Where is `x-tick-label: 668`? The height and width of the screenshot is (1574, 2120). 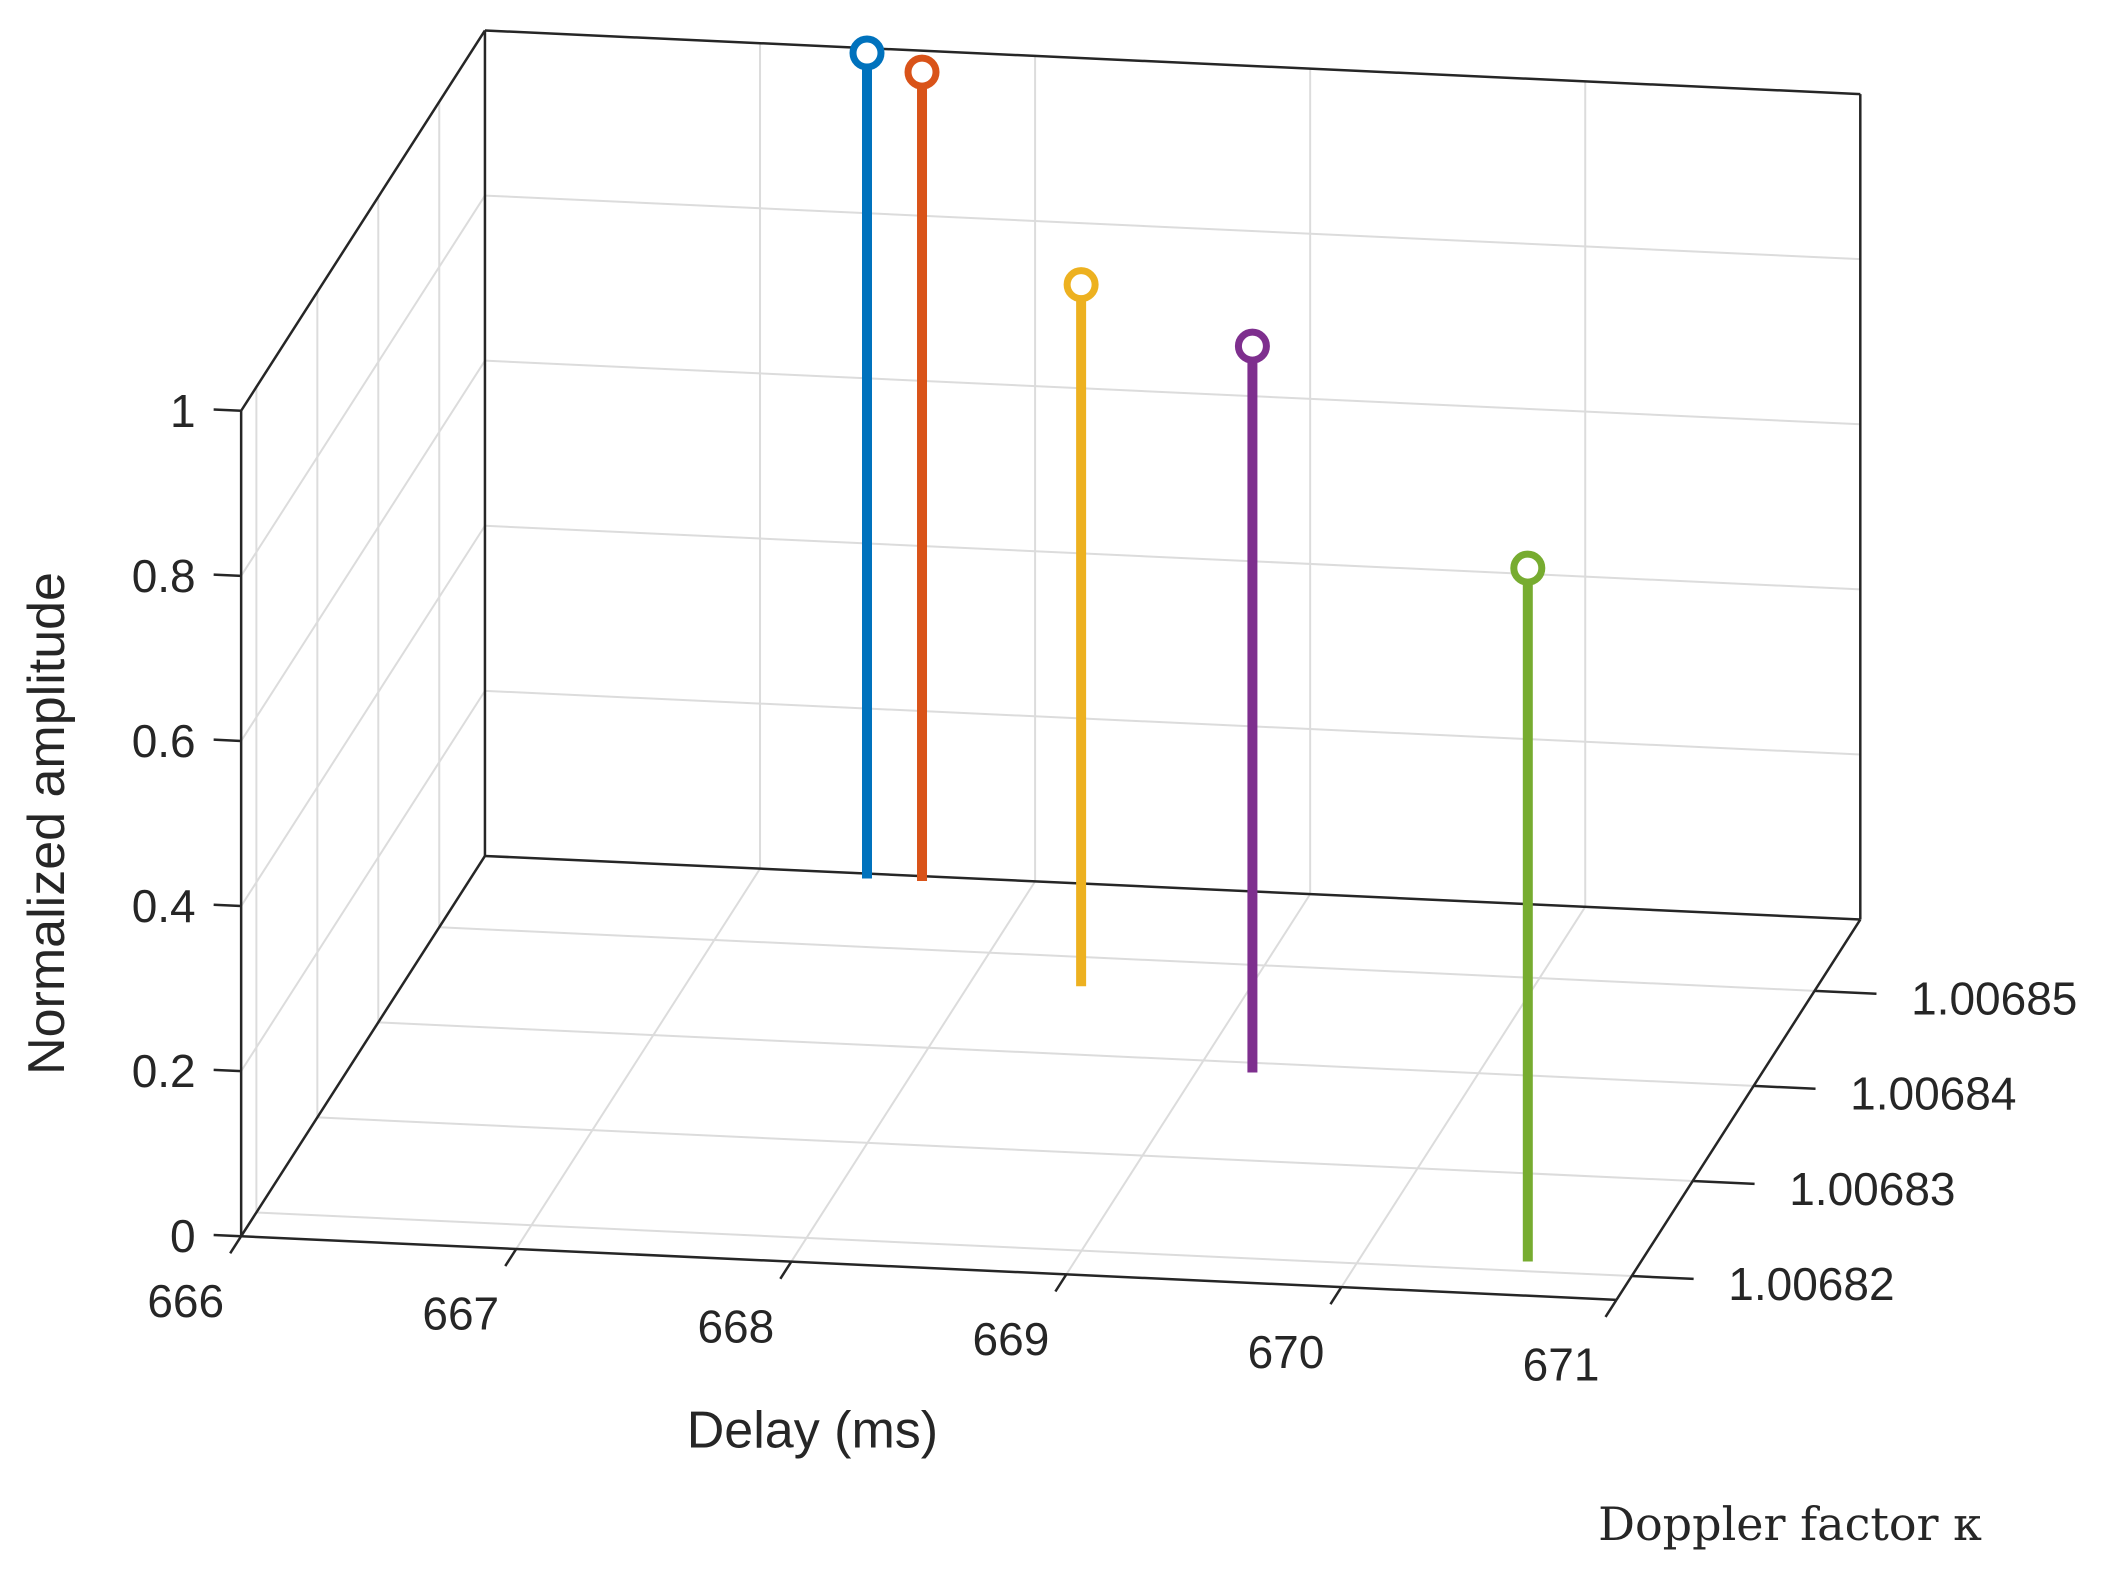
x-tick-label: 668 is located at coordinates (735, 1326).